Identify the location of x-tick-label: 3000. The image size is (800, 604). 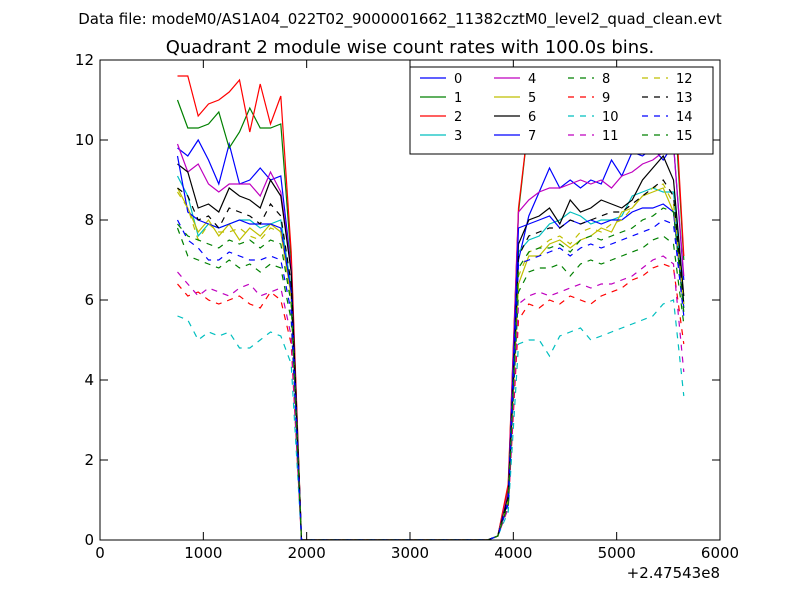
(410, 553).